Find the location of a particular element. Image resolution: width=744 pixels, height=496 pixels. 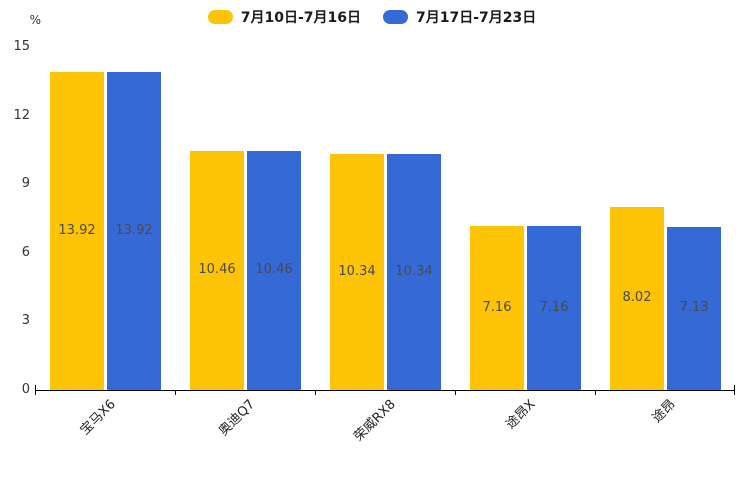

x-axis-category-label: 途昂X is located at coordinates (521, 415).